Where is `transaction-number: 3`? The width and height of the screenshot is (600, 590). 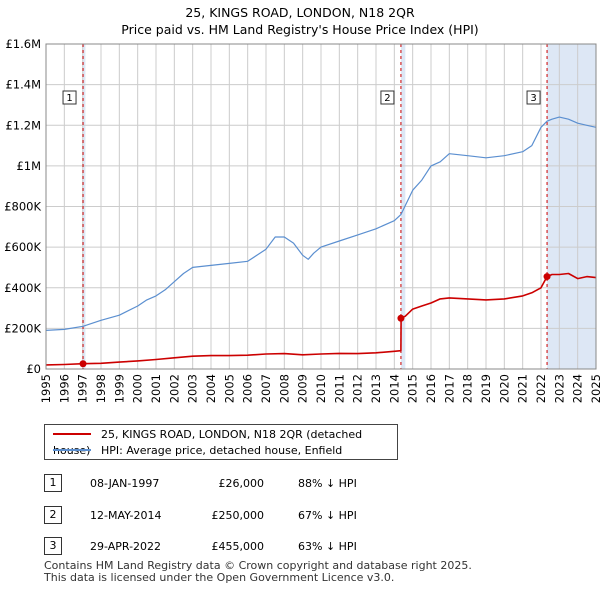 transaction-number: 3 is located at coordinates (53, 546).